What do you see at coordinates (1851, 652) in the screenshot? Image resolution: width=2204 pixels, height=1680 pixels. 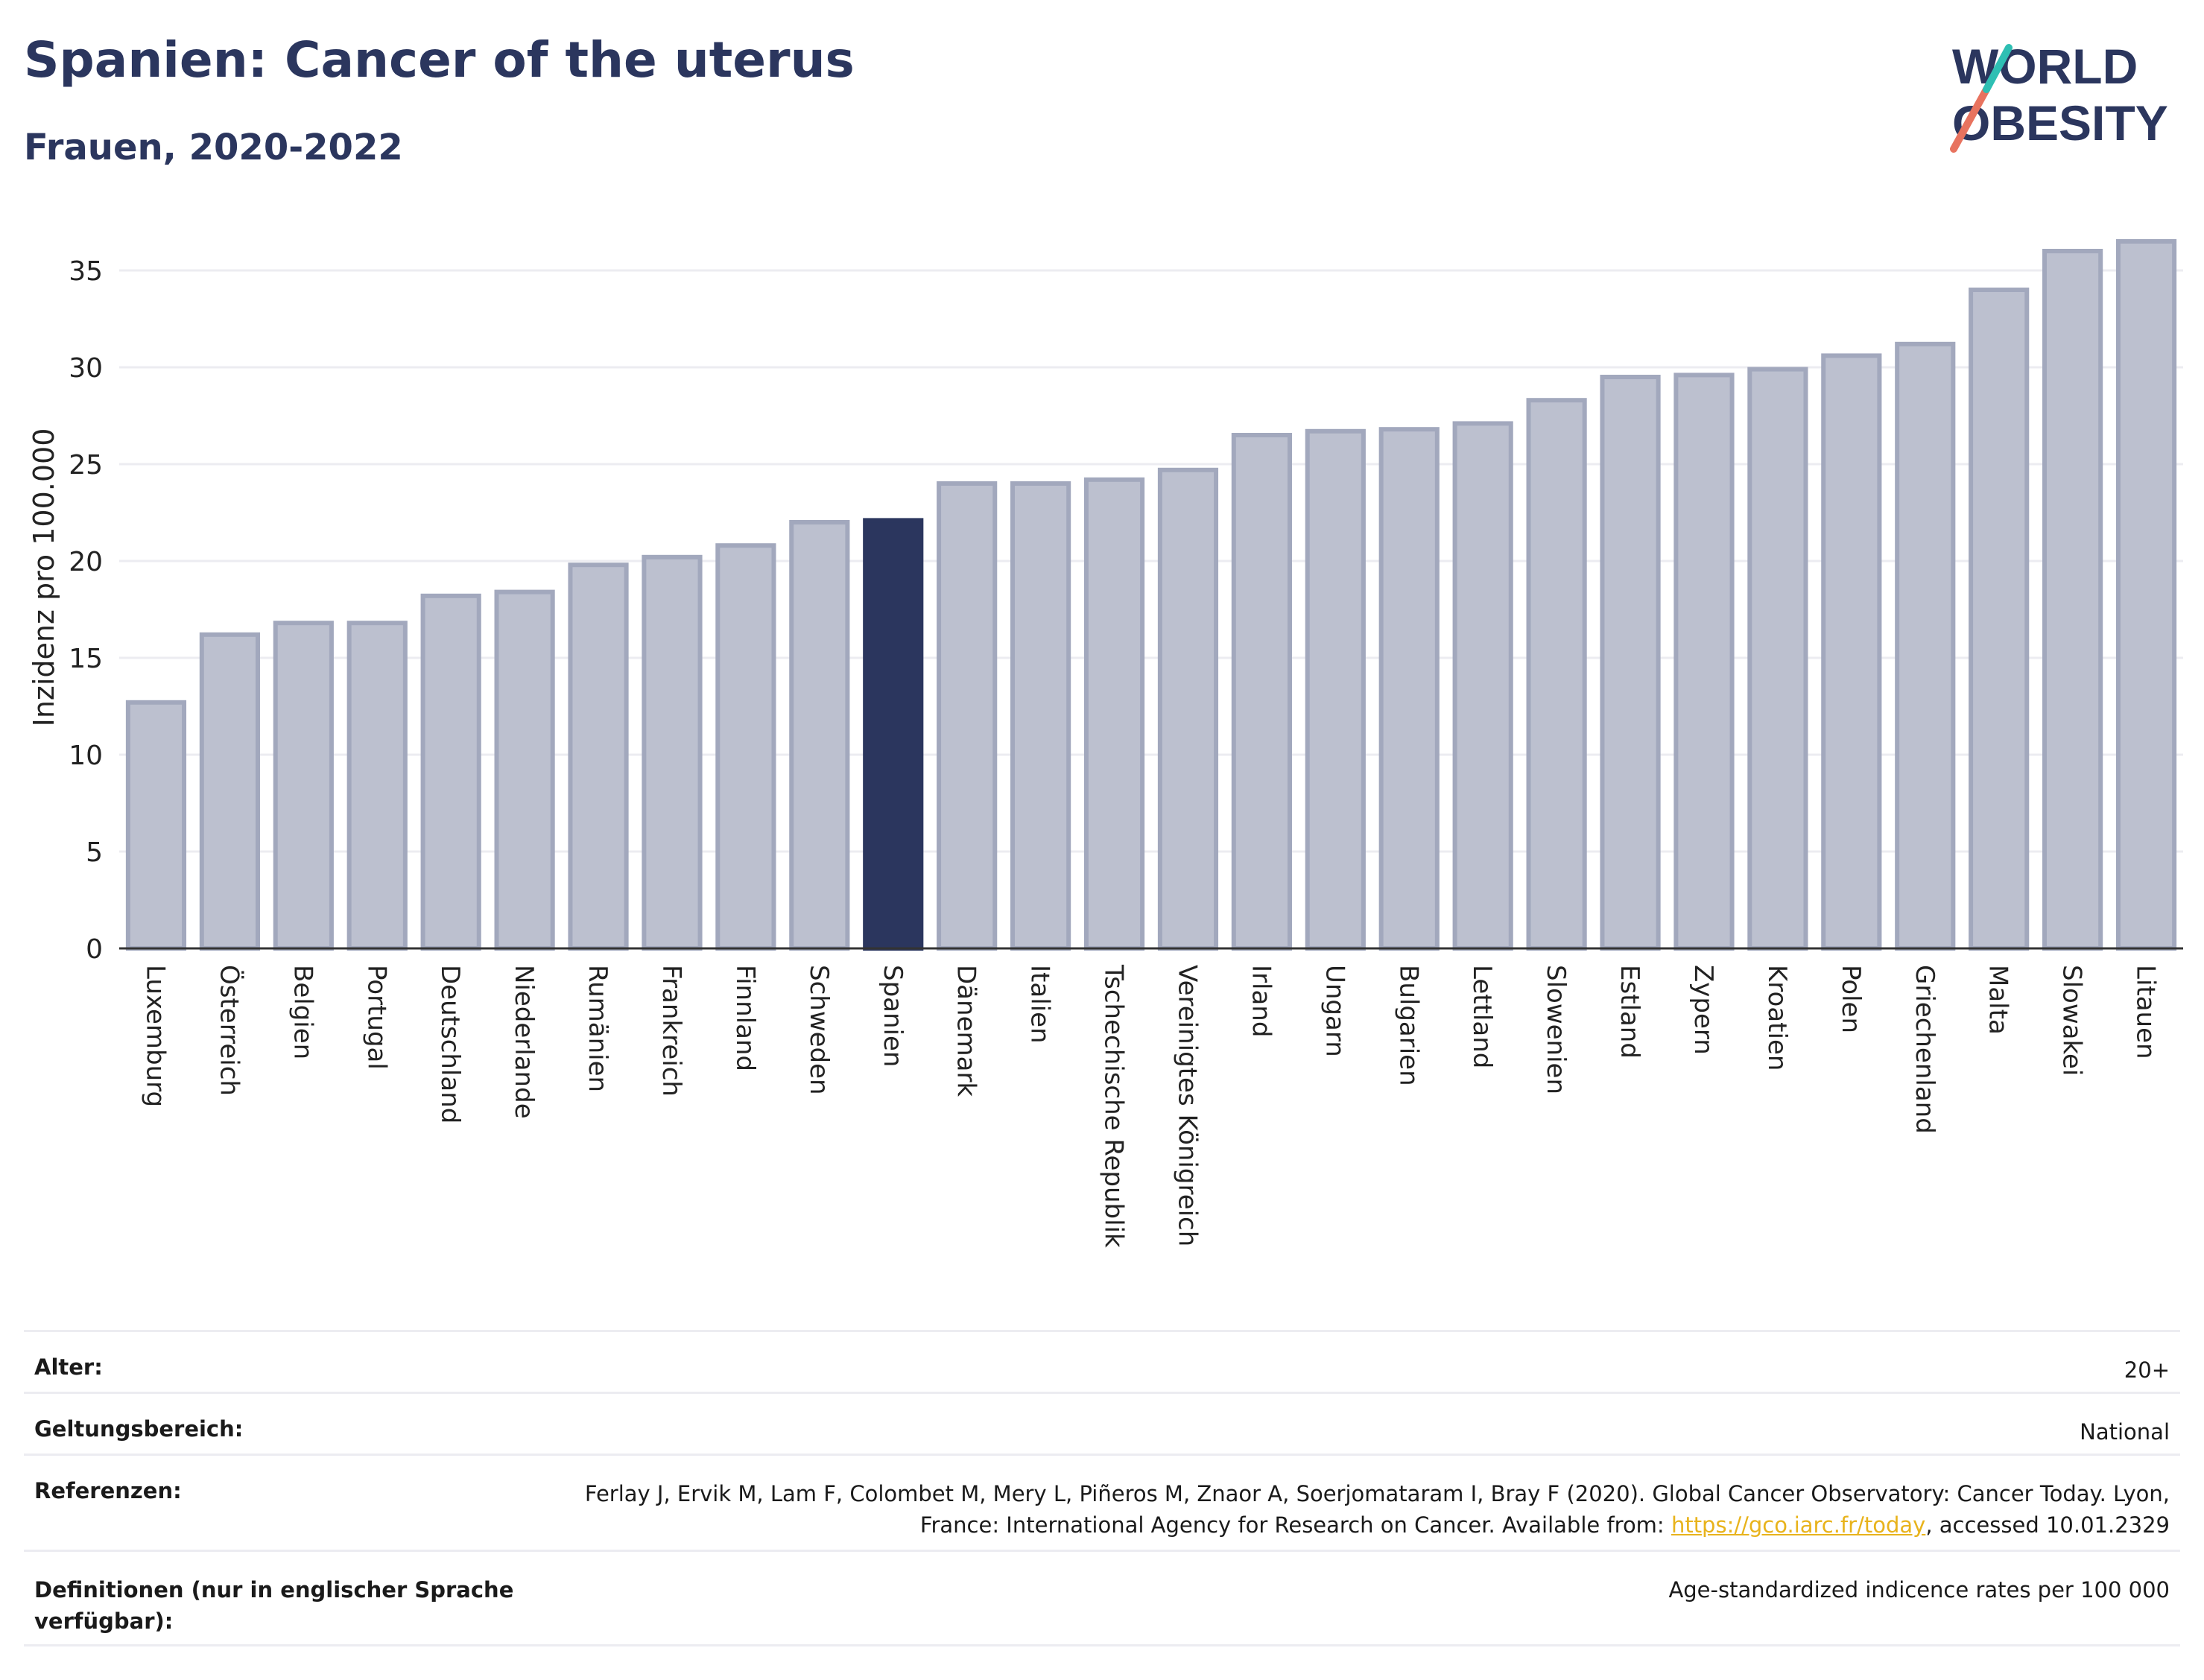 I see `bar-polen` at bounding box center [1851, 652].